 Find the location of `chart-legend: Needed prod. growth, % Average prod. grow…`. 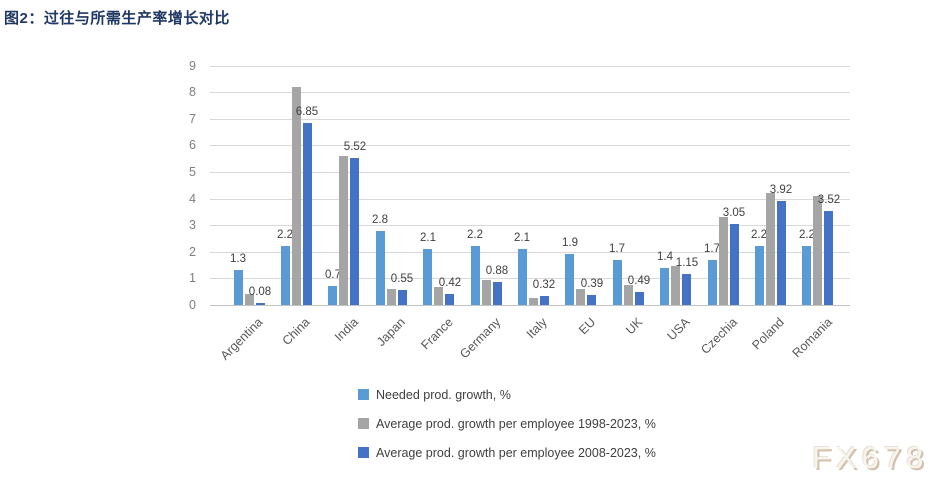

chart-legend: Needed prod. growth, % Average prod. grow… is located at coordinates (507, 431).